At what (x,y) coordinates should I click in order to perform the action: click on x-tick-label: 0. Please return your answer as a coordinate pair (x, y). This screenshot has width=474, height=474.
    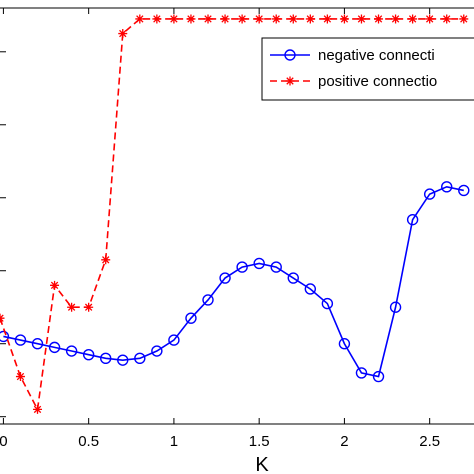
    Looking at the image, I should click on (4, 441).